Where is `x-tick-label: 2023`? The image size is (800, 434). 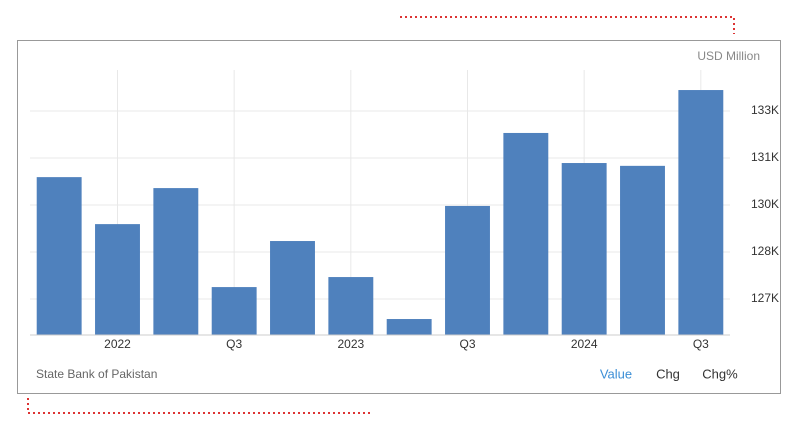
x-tick-label: 2023 is located at coordinates (350, 344).